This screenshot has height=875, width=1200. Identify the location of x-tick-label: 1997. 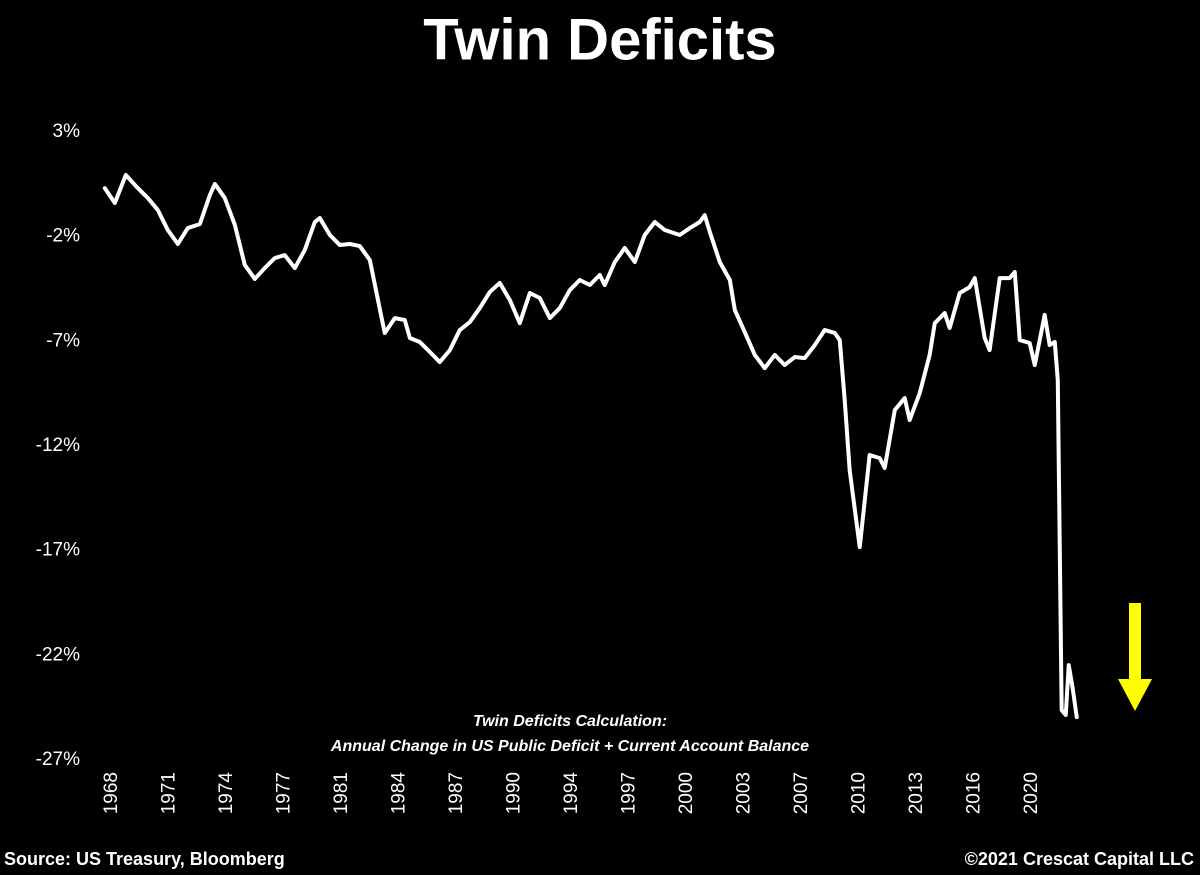
(629, 793).